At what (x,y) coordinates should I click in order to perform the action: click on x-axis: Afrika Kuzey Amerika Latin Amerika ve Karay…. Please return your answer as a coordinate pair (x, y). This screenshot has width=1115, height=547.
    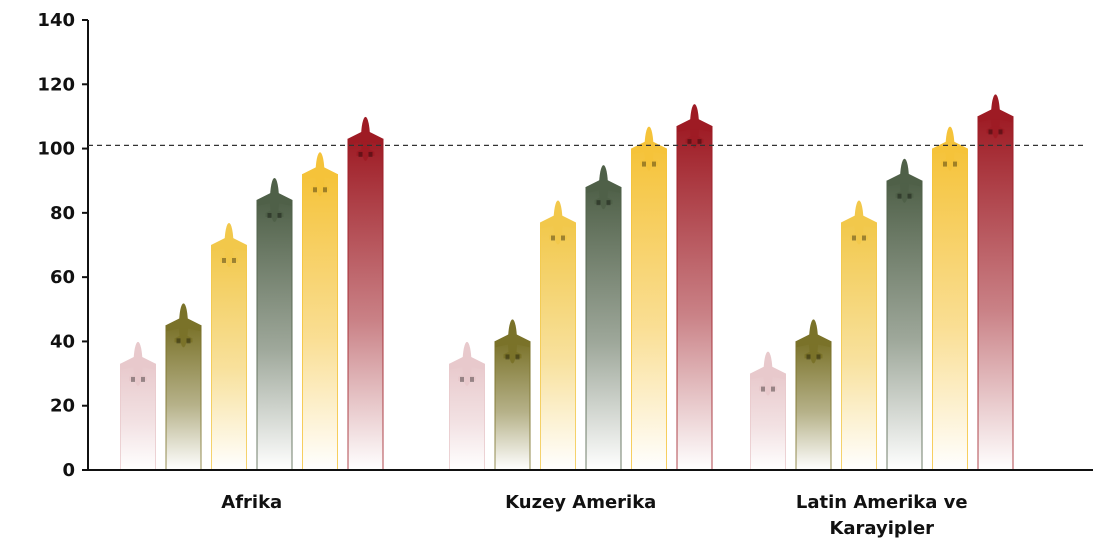
    Looking at the image, I should click on (590, 504).